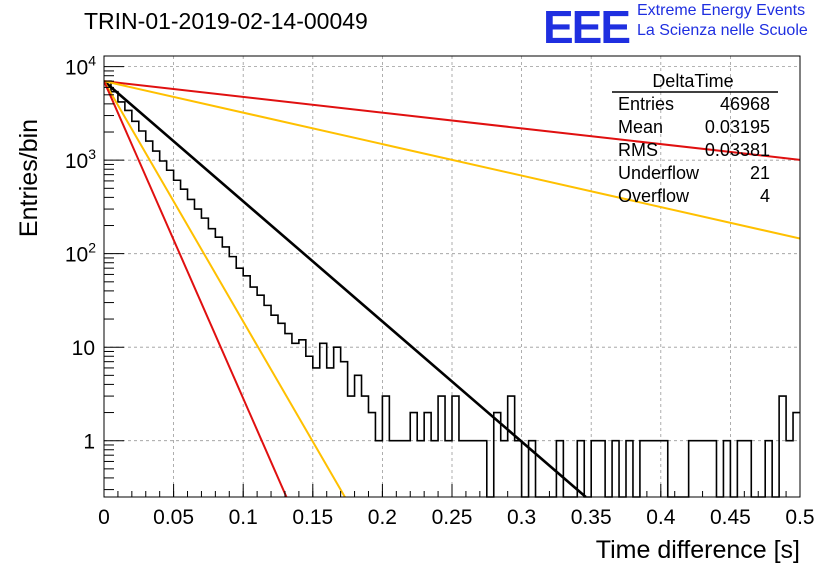  Describe the element at coordinates (737, 150) in the screenshot. I see `stats-row-value: 0.03381` at that location.